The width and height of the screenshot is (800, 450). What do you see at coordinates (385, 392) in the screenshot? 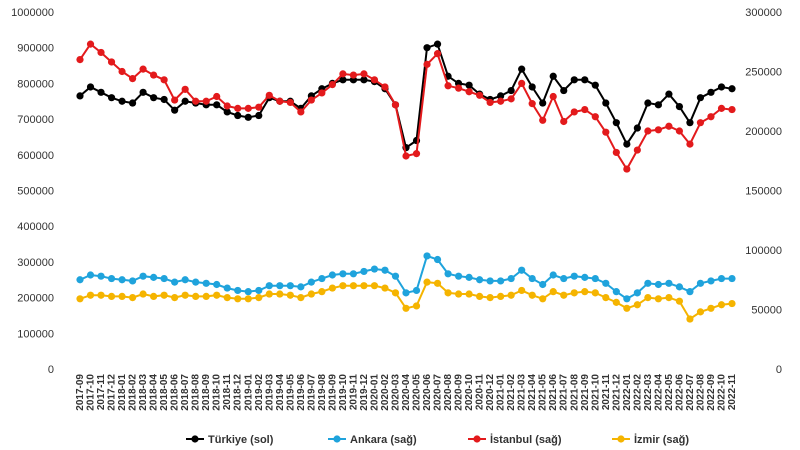
I see `x-tick-label: 2020-02` at bounding box center [385, 392].